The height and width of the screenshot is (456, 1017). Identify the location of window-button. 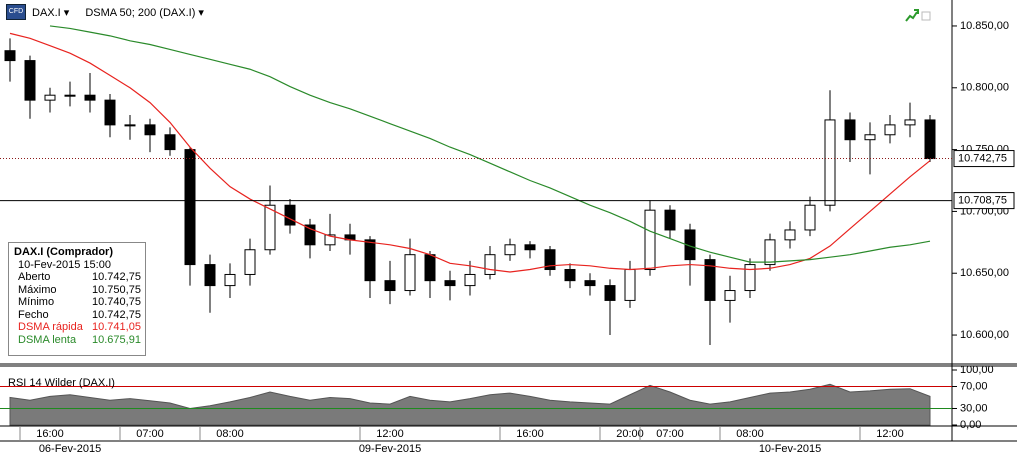
(926, 16).